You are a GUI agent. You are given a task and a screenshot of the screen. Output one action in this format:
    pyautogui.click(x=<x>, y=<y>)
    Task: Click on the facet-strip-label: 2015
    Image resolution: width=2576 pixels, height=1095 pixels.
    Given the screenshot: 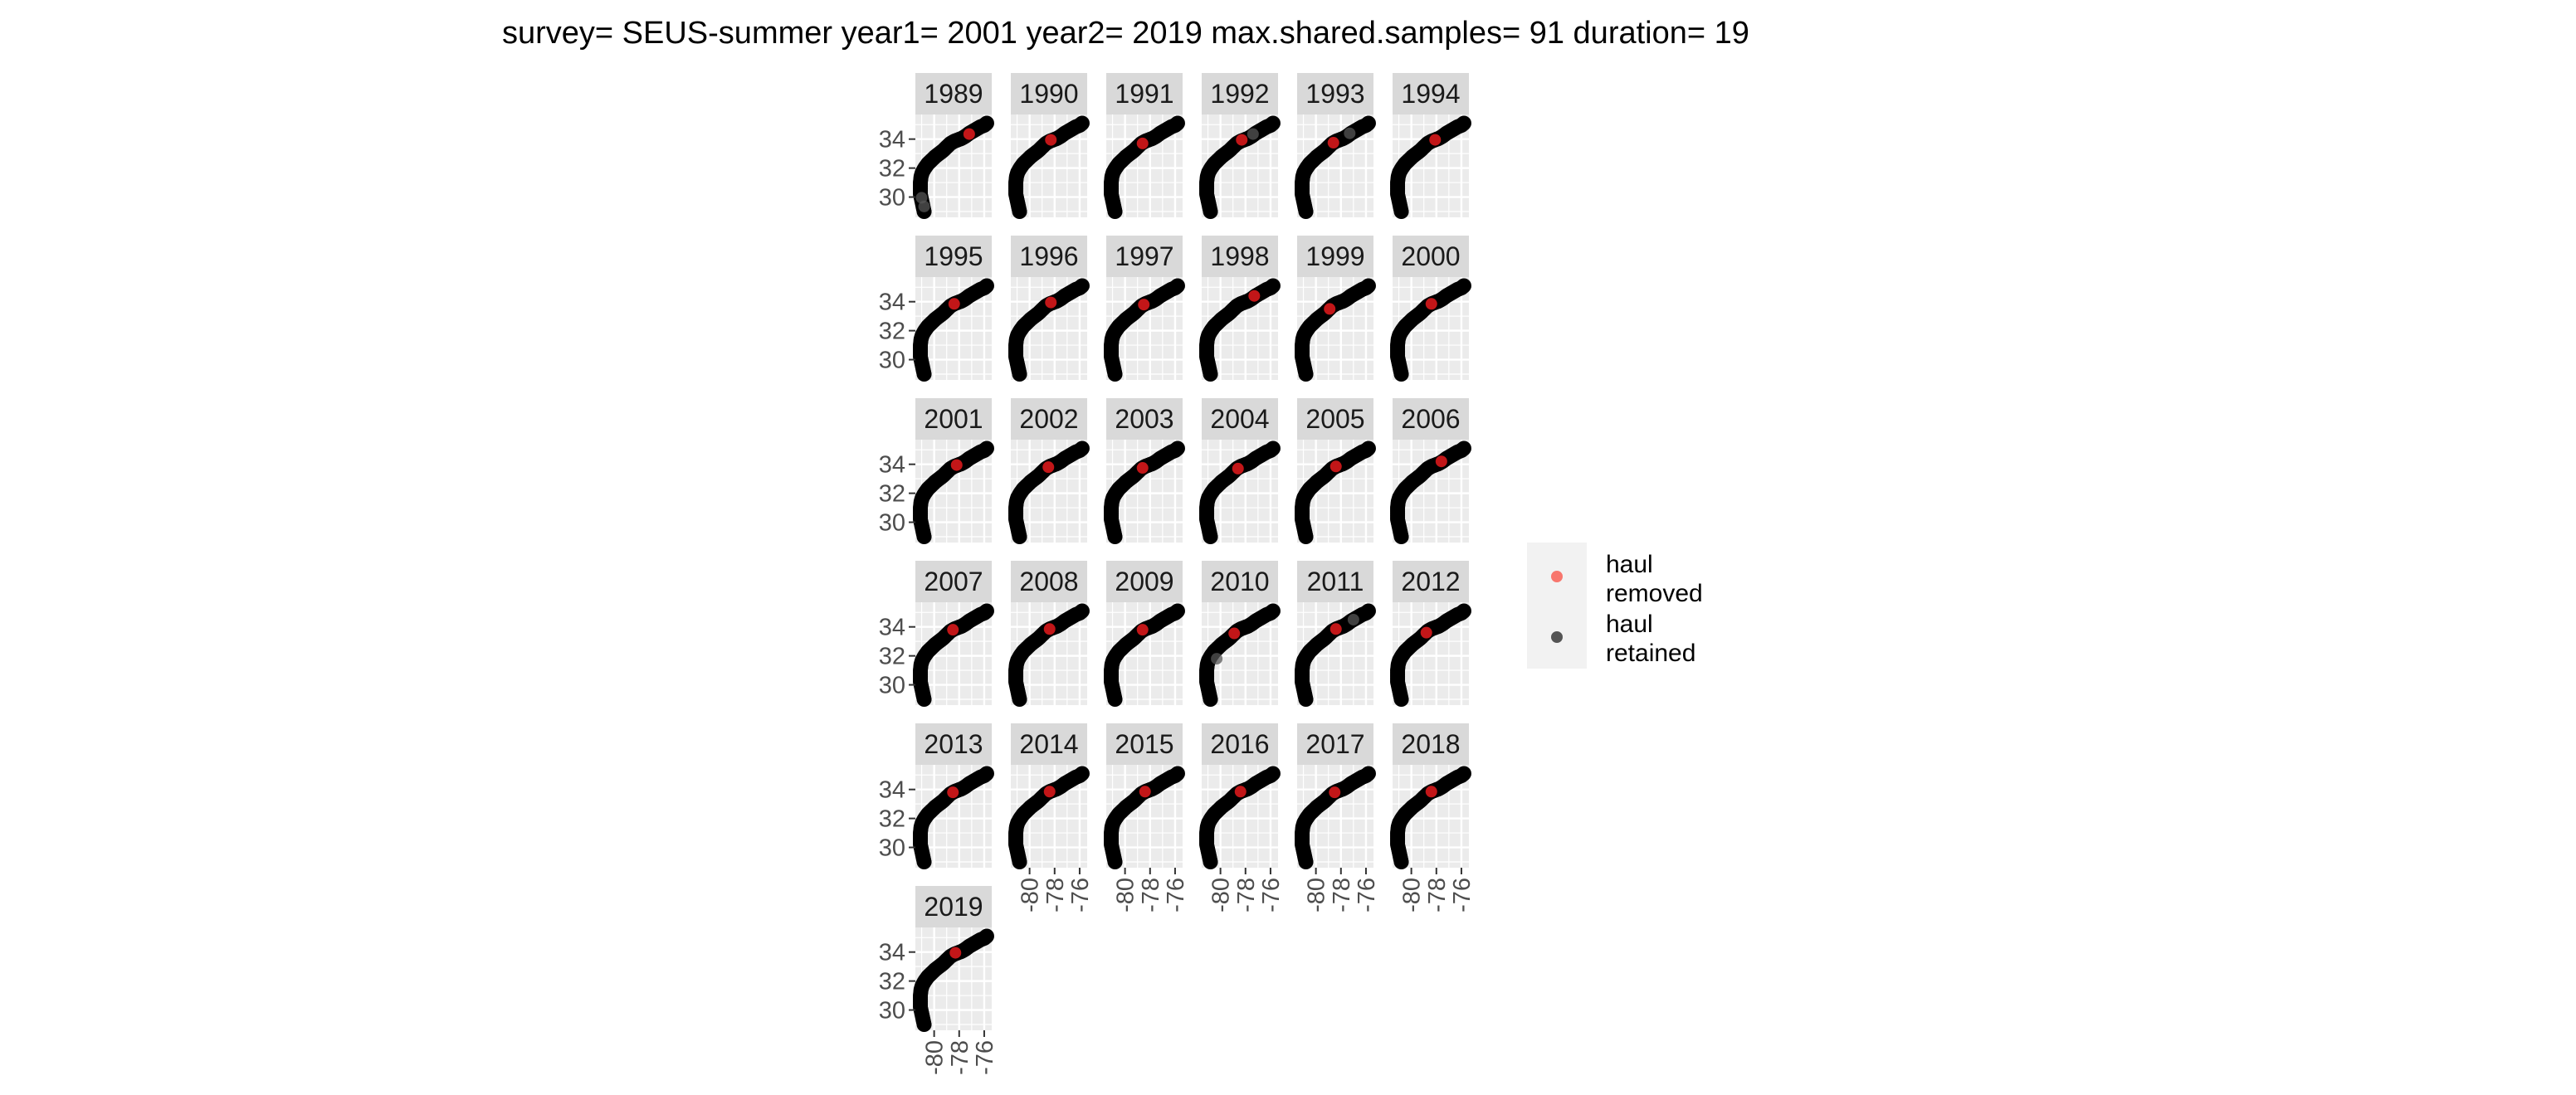 What is the action you would take?
    pyautogui.click(x=1144, y=744)
    